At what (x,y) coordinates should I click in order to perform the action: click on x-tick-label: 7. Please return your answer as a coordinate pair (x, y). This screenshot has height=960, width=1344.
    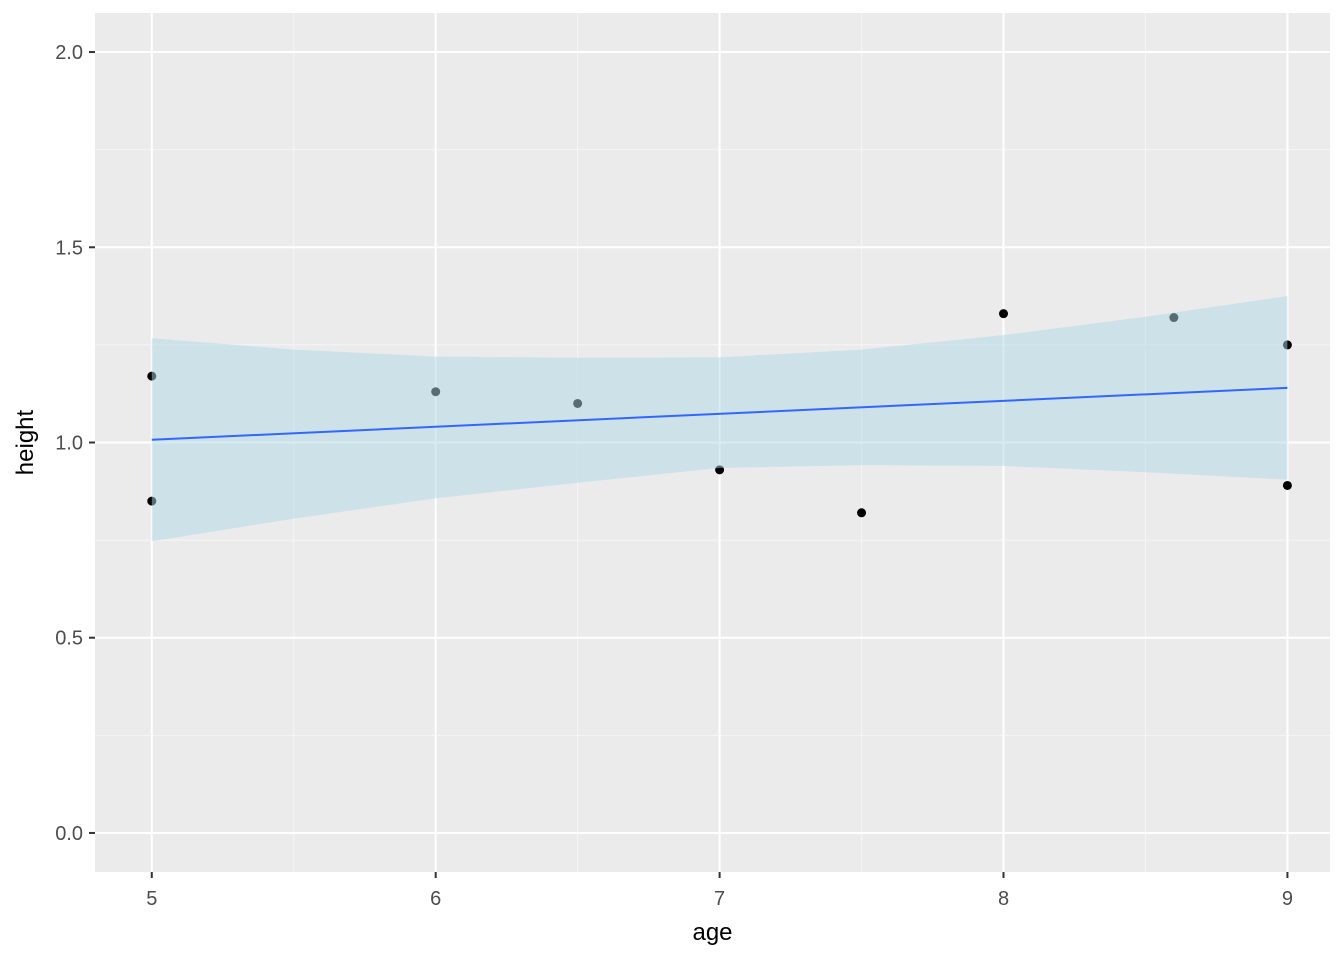
    Looking at the image, I should click on (719, 899).